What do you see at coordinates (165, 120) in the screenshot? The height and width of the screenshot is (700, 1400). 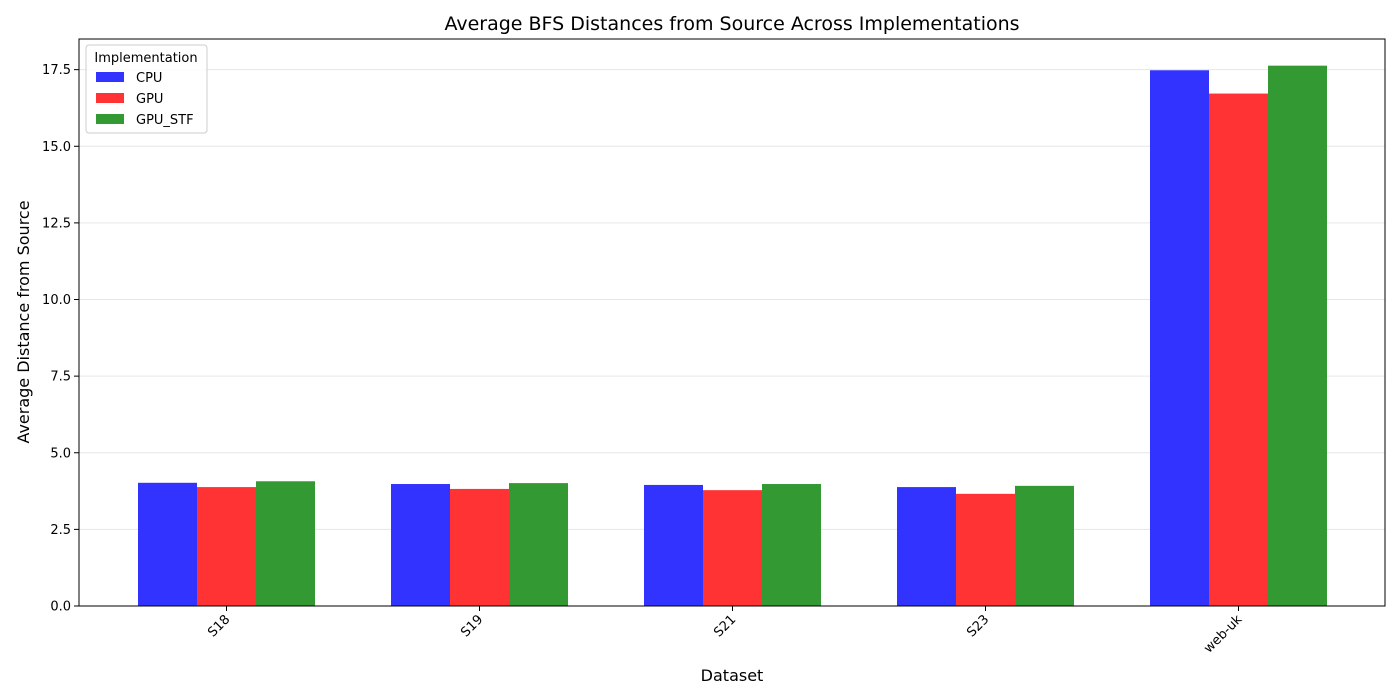 I see `legend-label-gpu_stf: GPU_STF` at bounding box center [165, 120].